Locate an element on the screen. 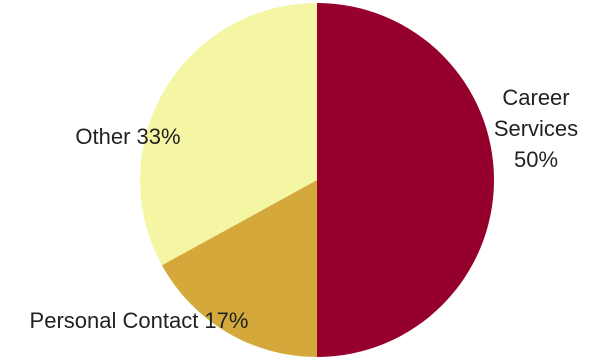 The image size is (591, 360). slice-label-line: Other 33% is located at coordinates (127, 136).